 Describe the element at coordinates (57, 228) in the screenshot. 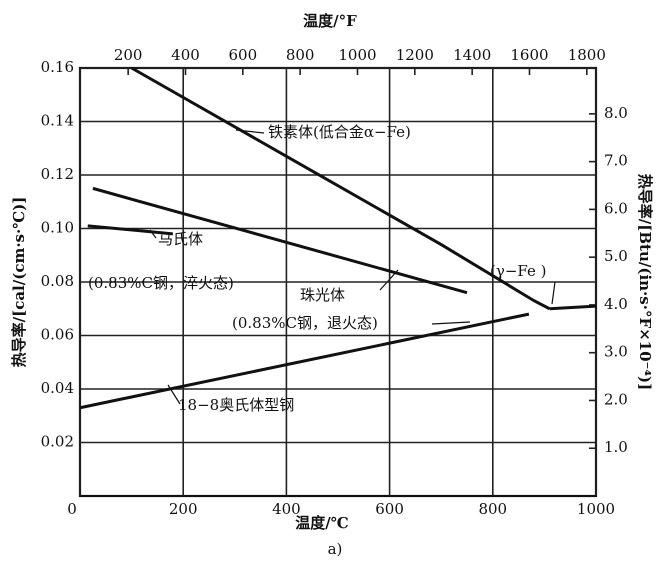

I see `y-tick-label: 0.10` at that location.